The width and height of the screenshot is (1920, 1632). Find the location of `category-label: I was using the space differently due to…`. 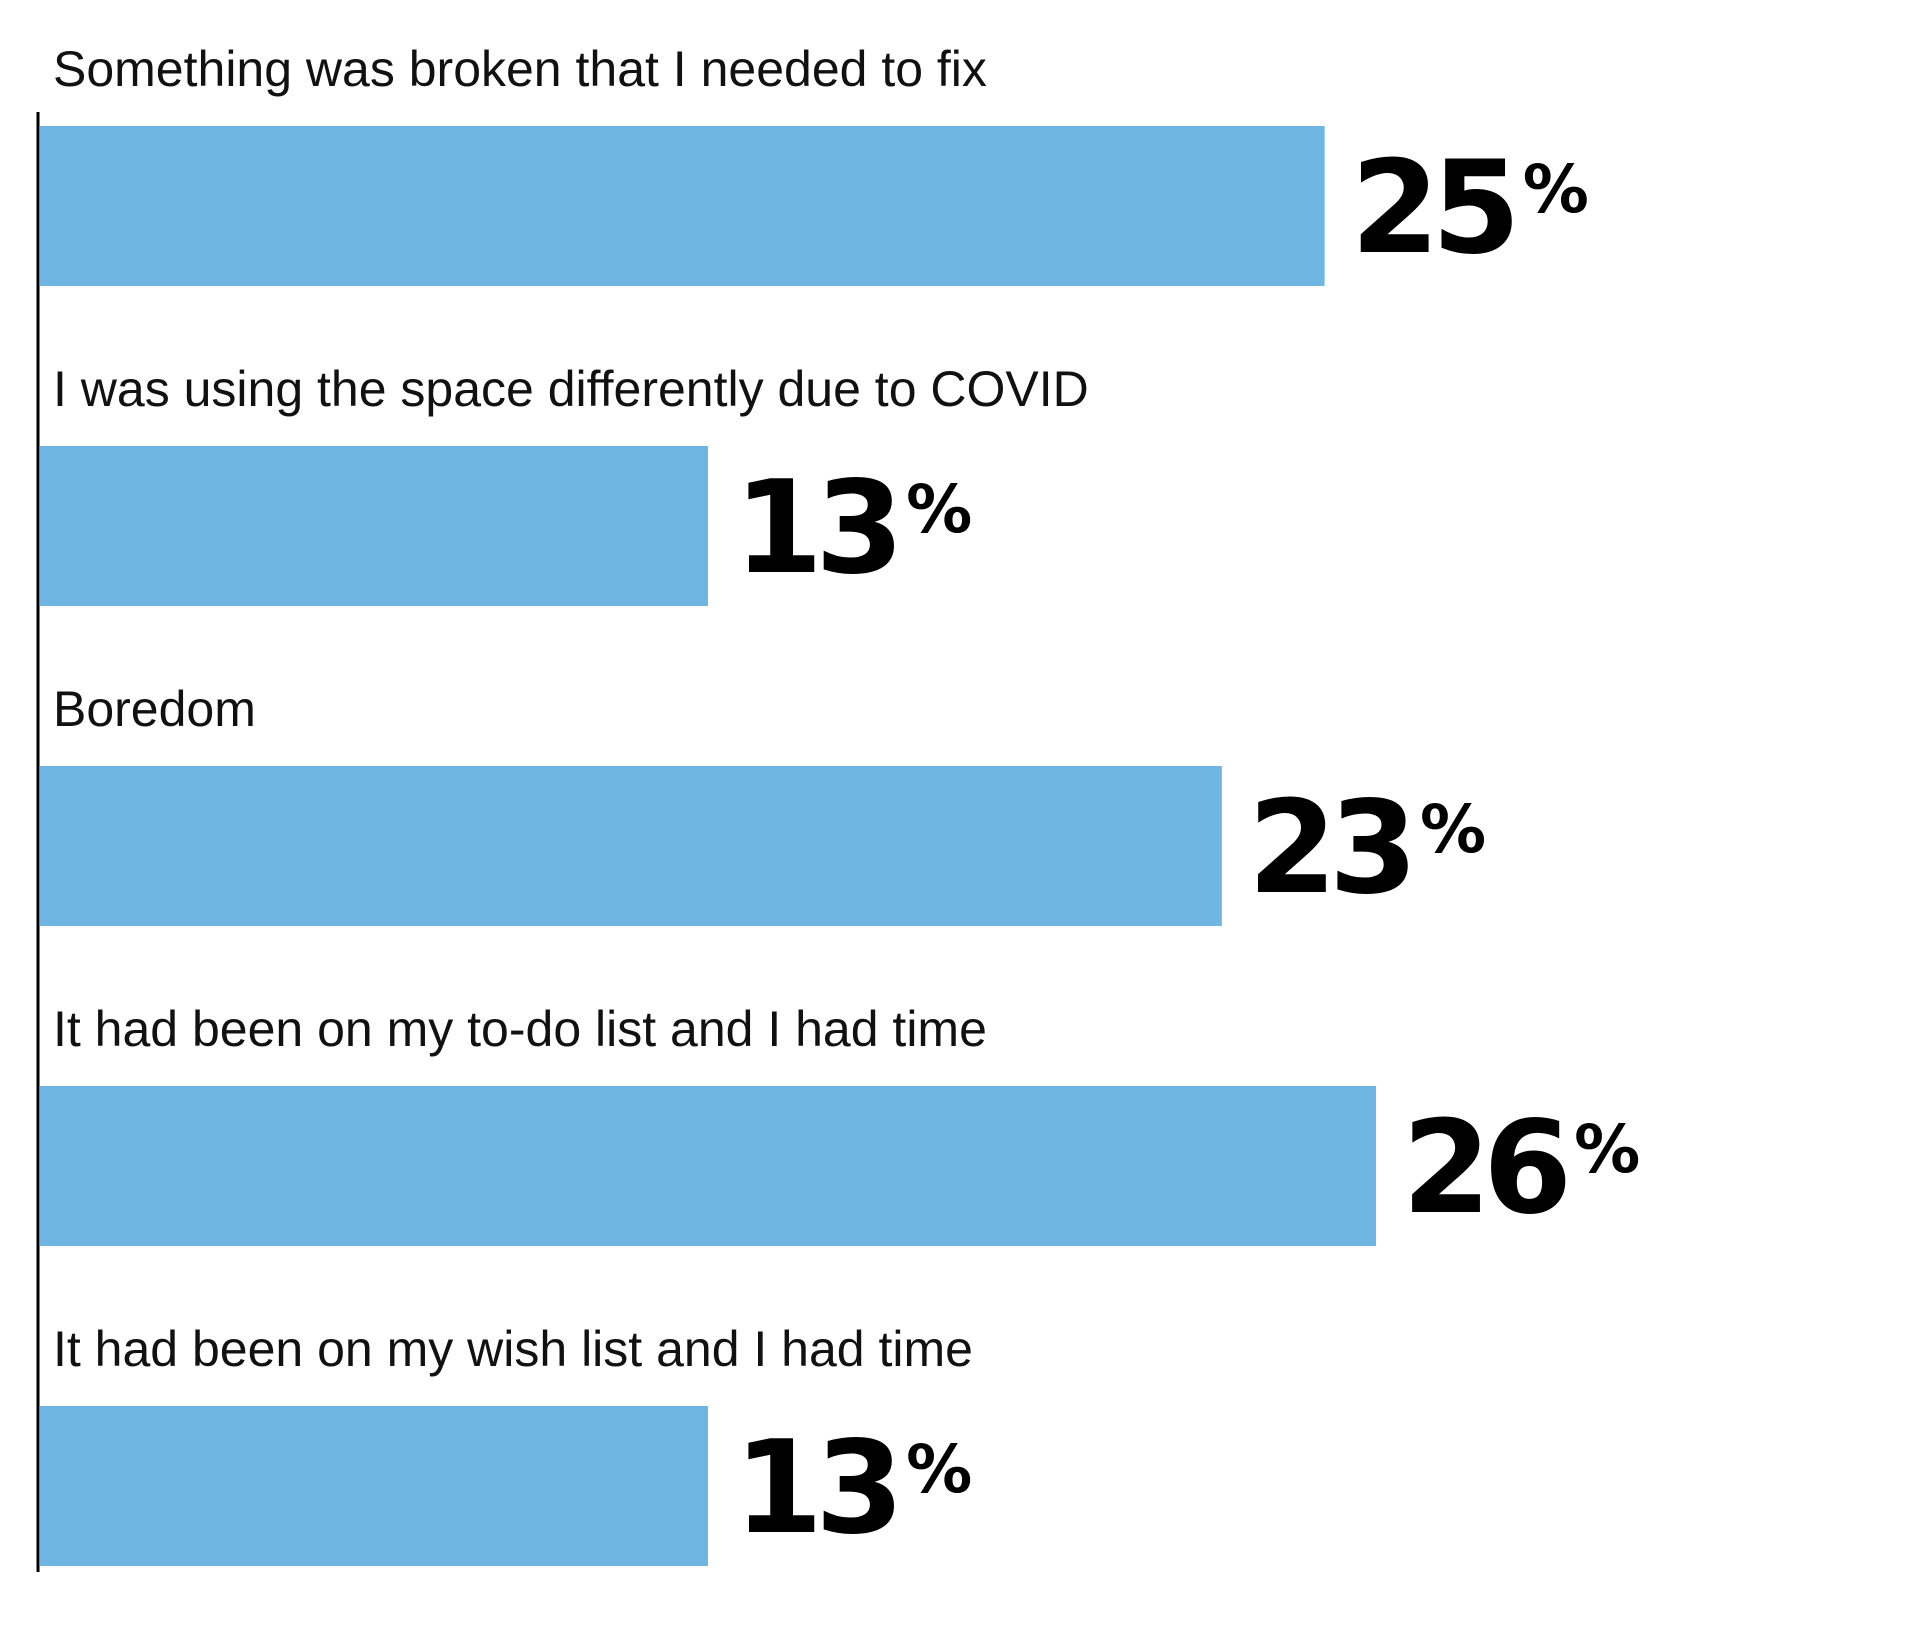

category-label: I was using the space differently due to… is located at coordinates (571, 389).